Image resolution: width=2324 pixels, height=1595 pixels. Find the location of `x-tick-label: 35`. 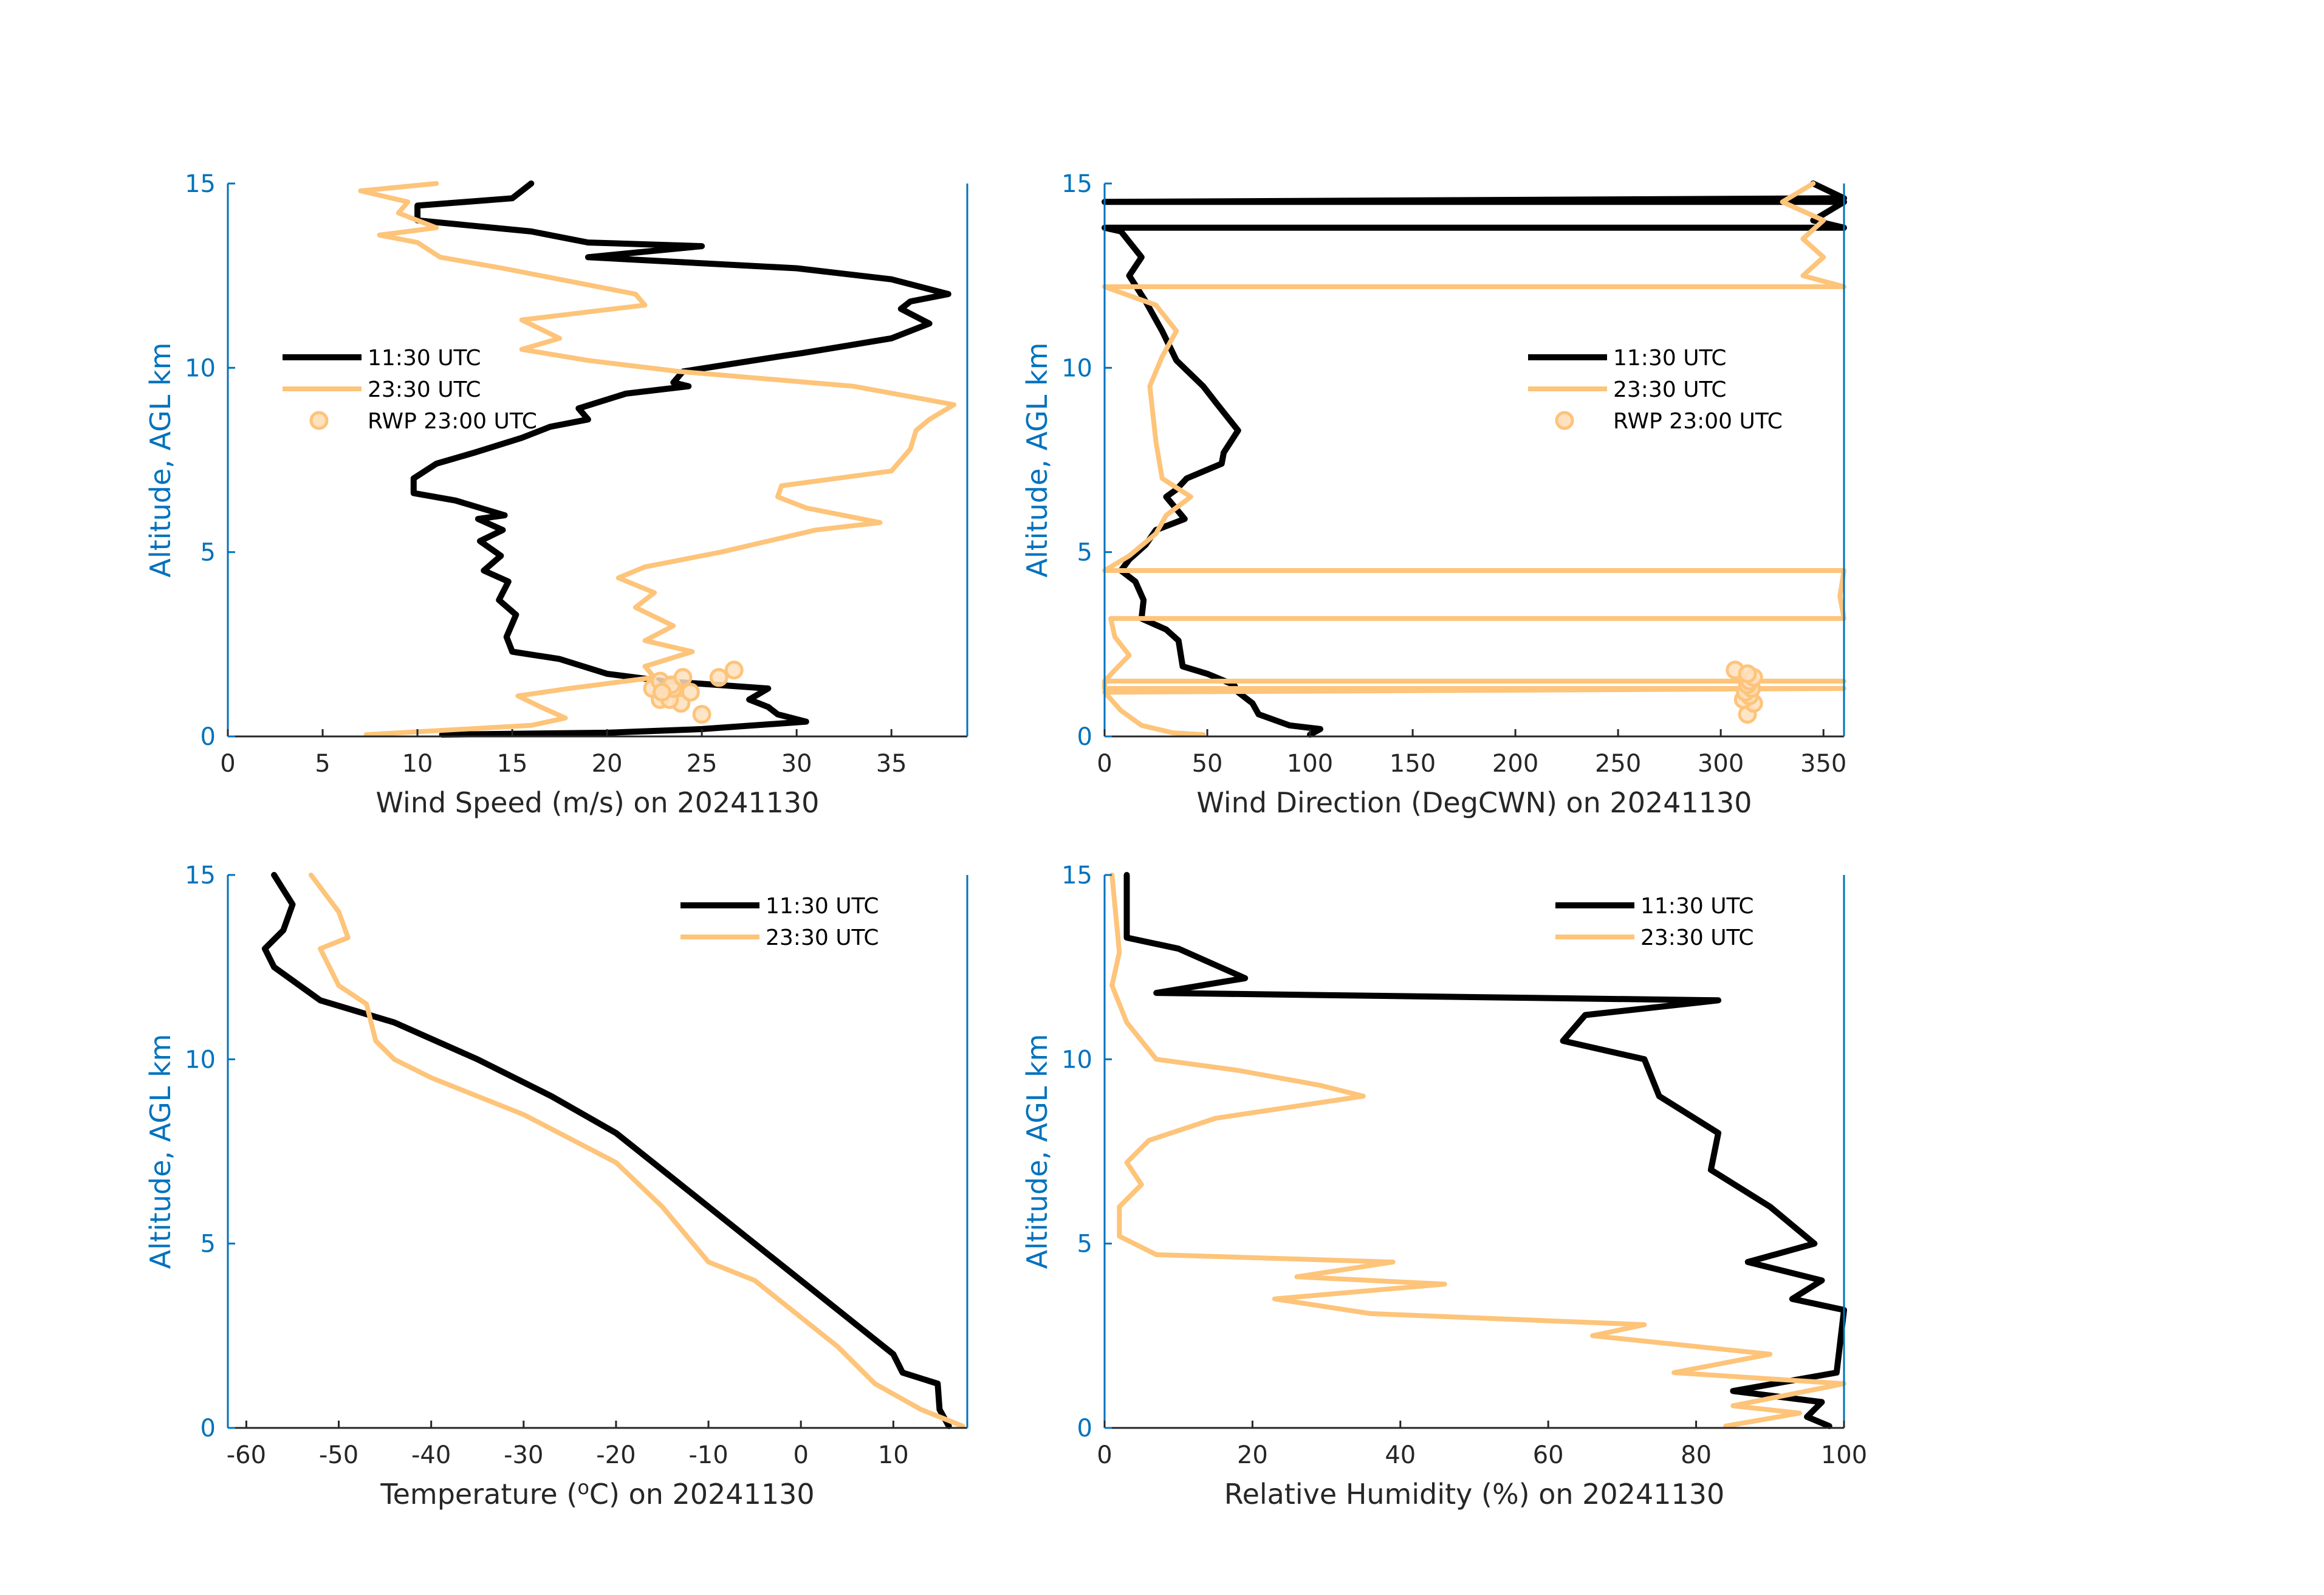

x-tick-label: 35 is located at coordinates (892, 764).